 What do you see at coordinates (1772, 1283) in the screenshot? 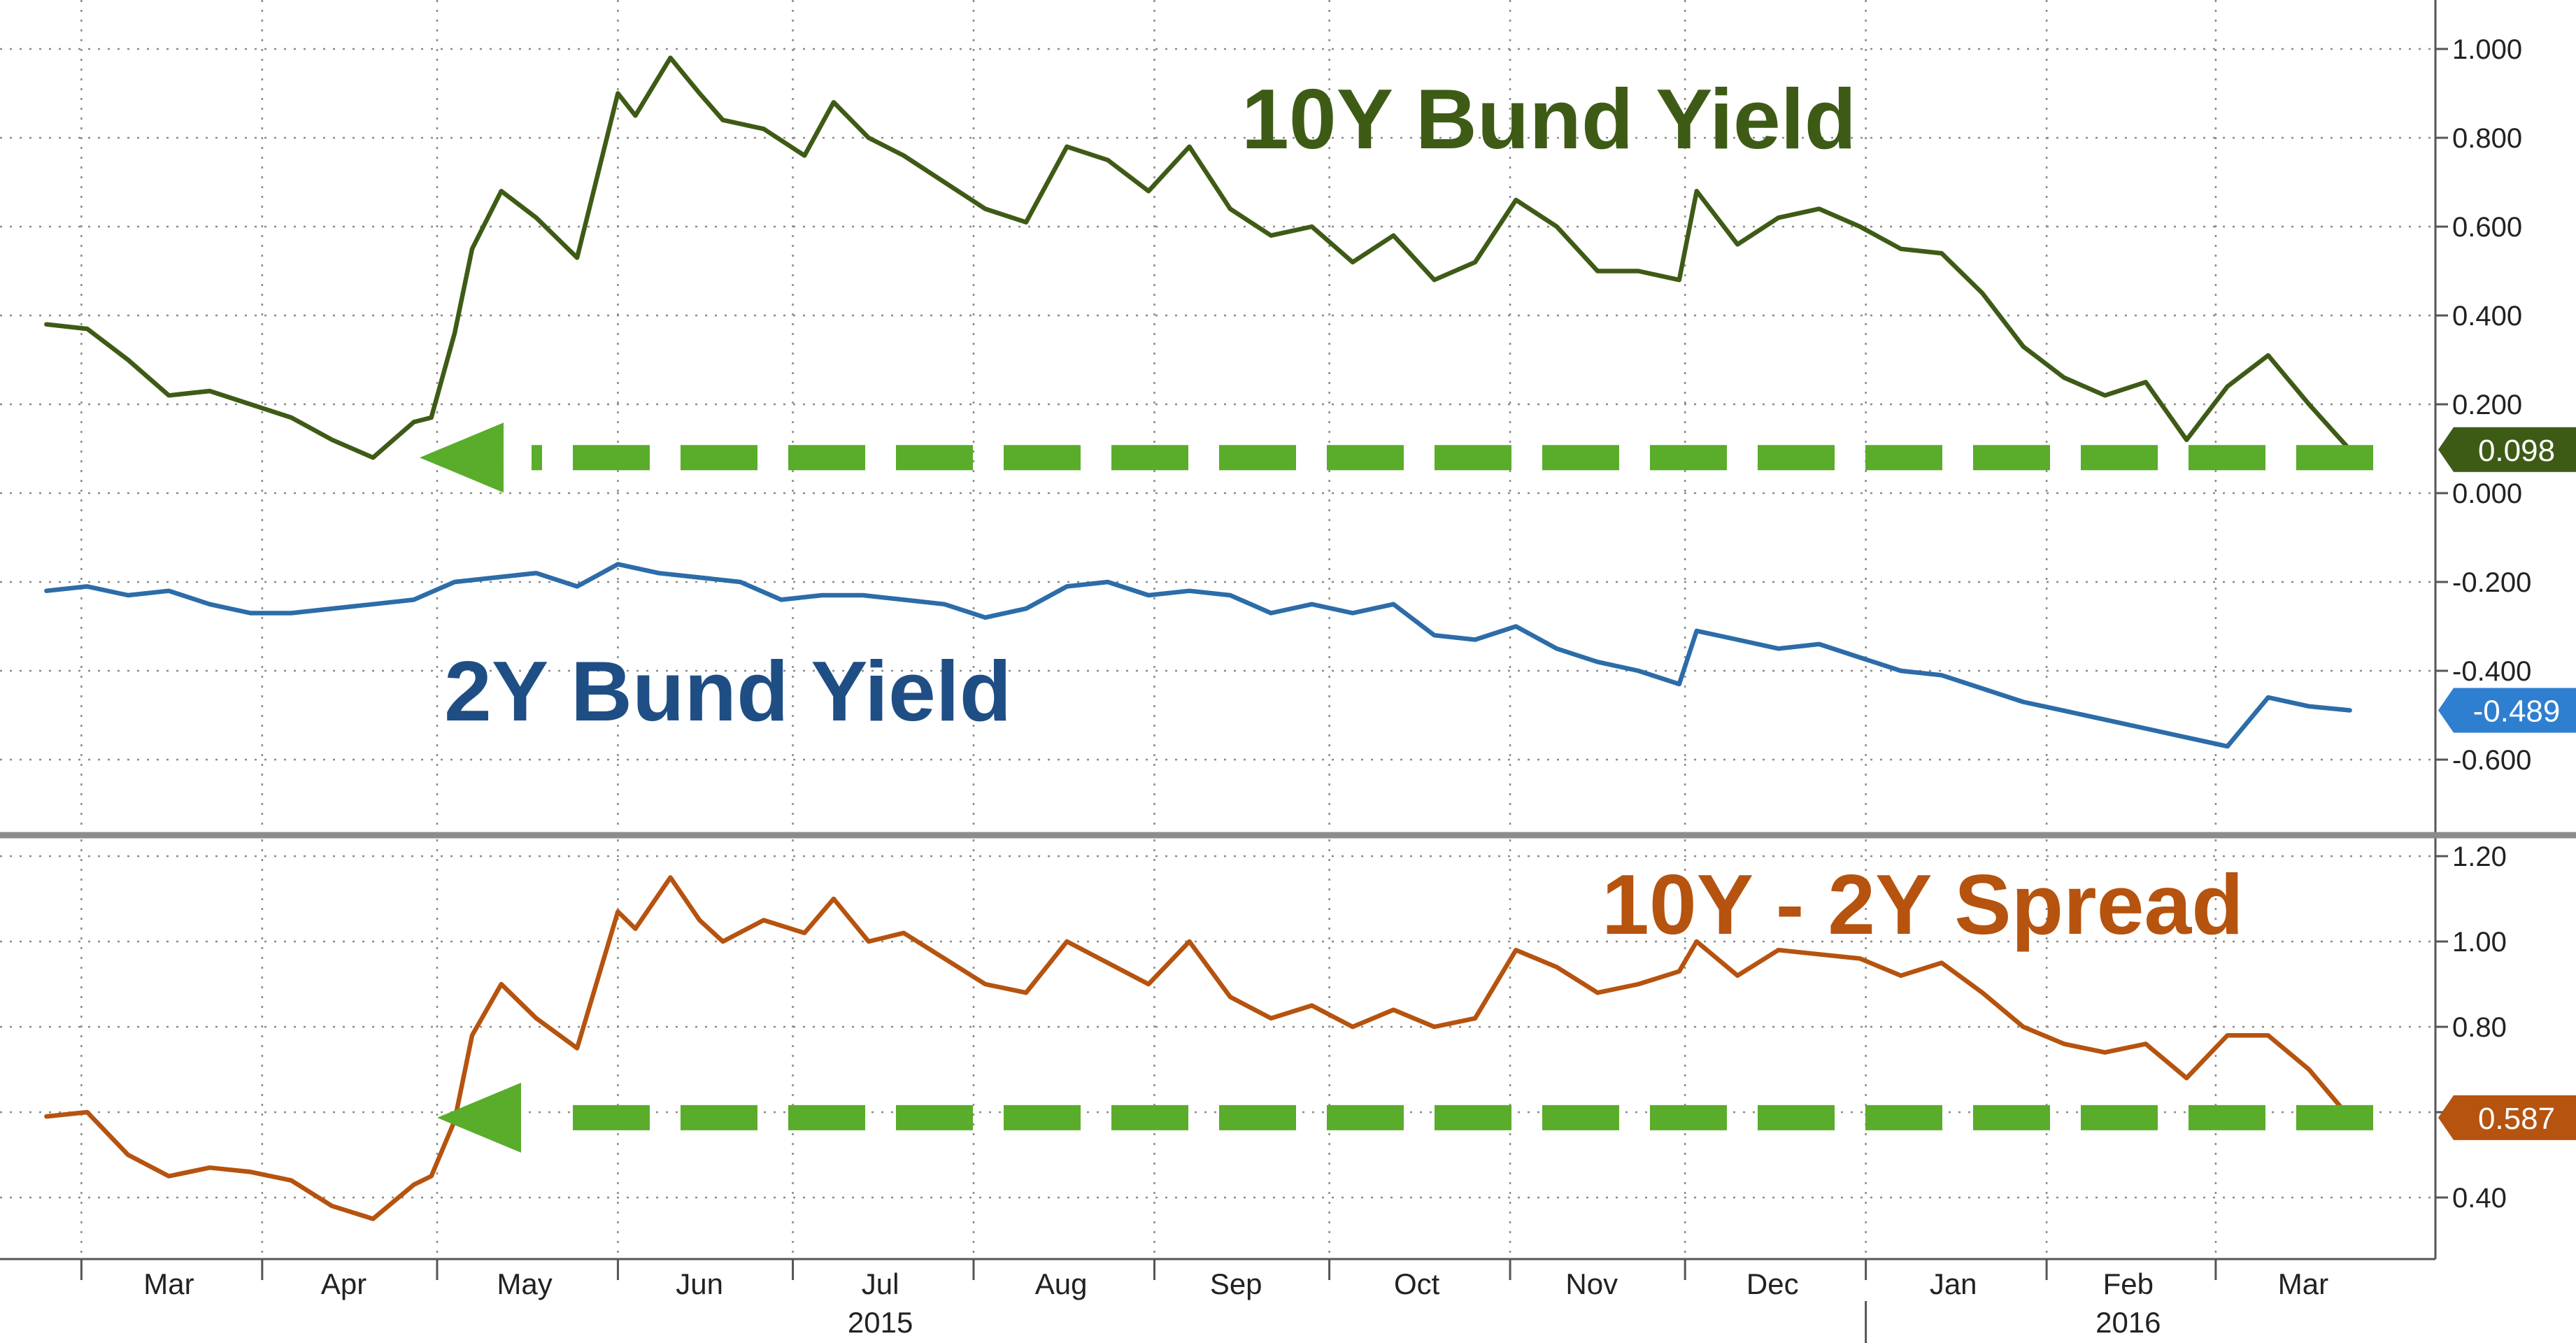
I see `x-tick-label: Dec` at bounding box center [1772, 1283].